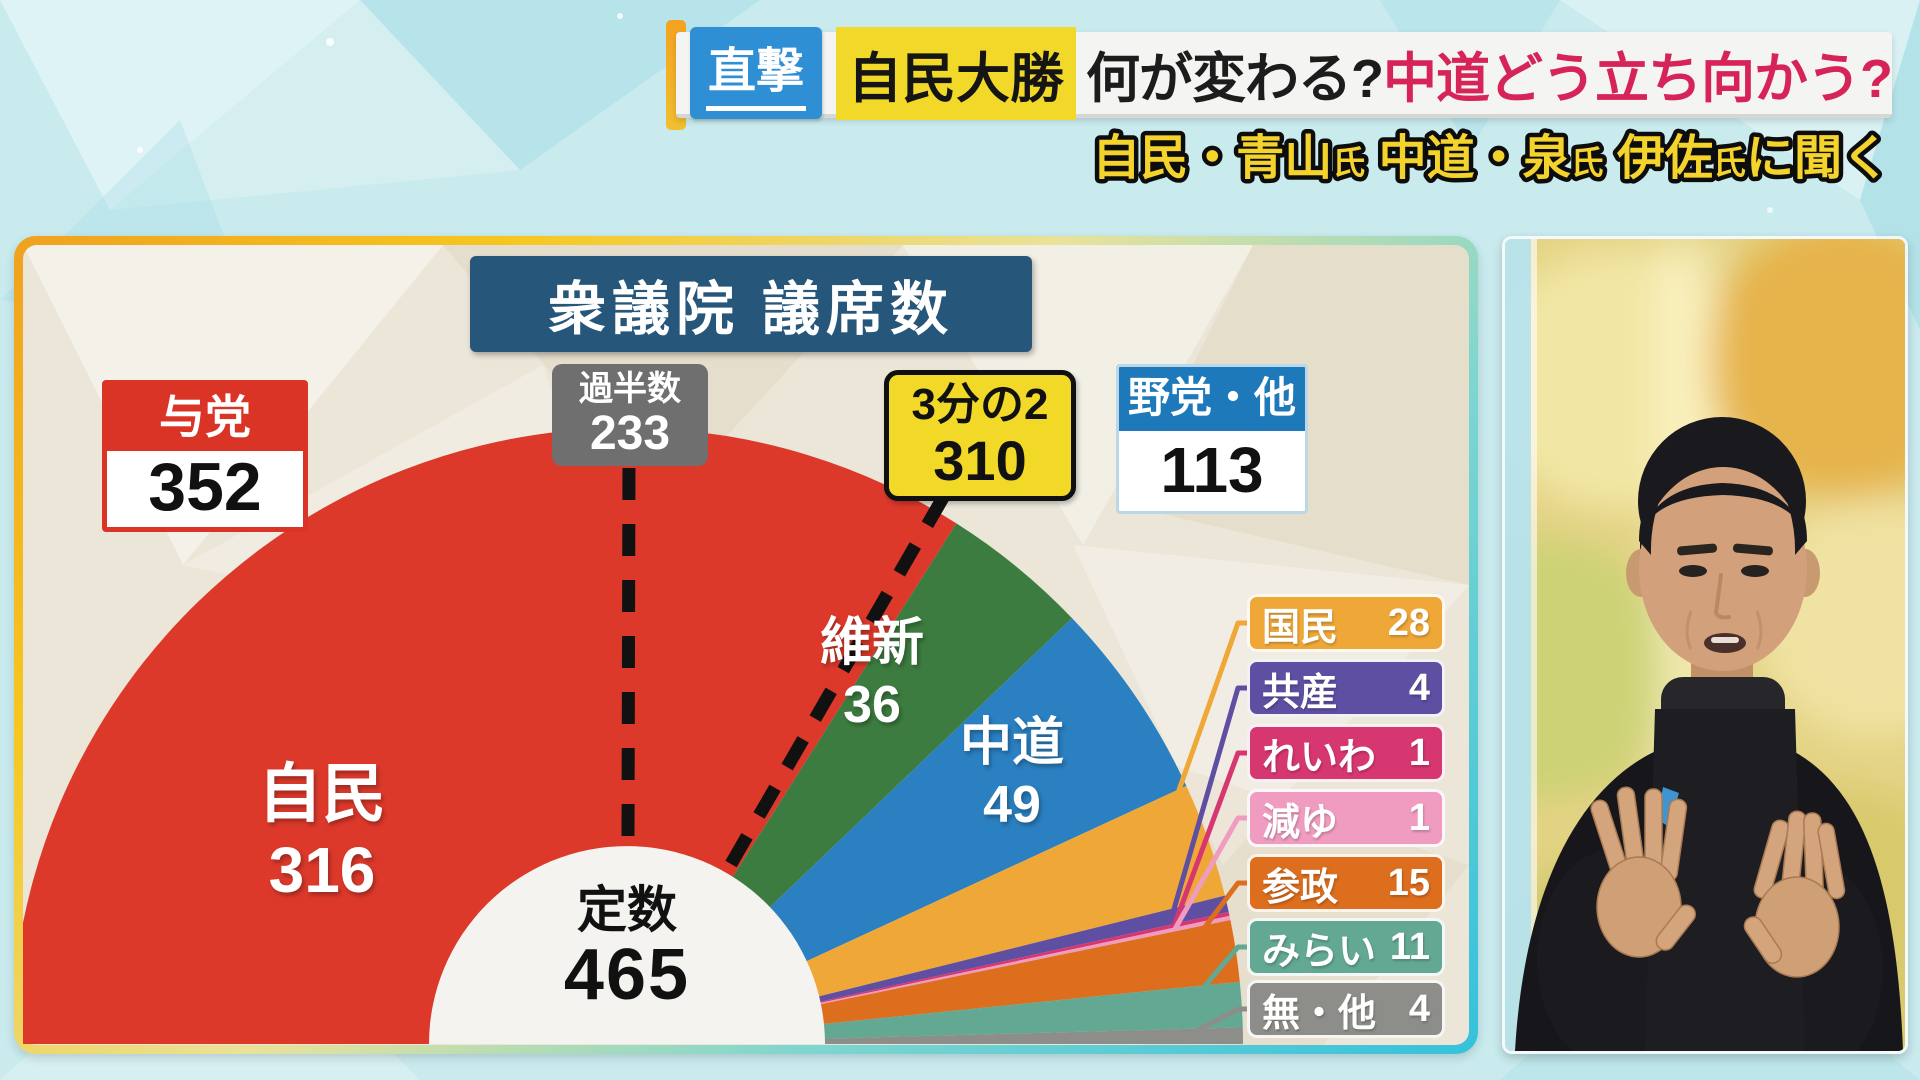 The image size is (1920, 1080). I want to click on opposition-box: 野党・他 113, so click(1212, 439).